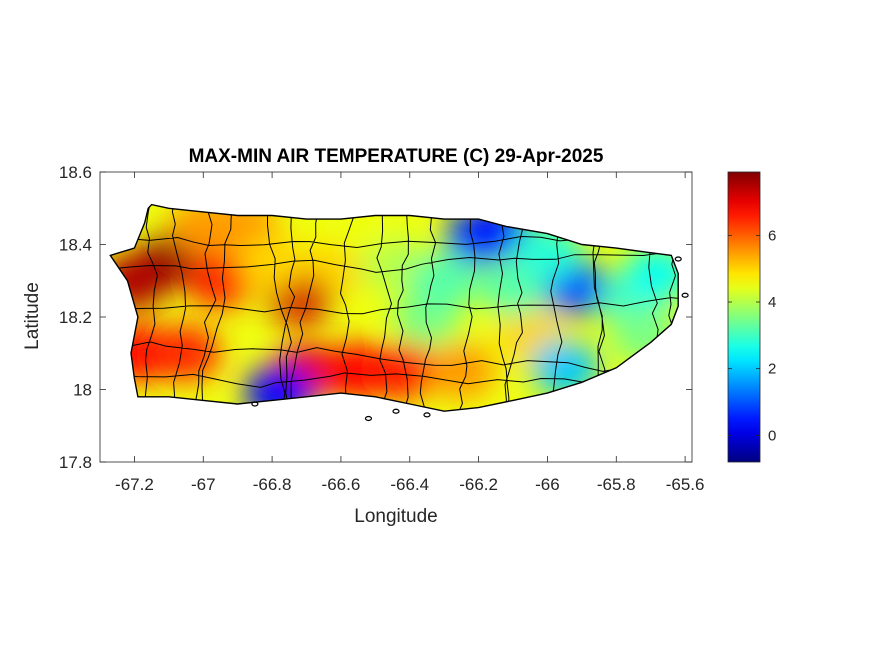 The width and height of the screenshot is (875, 656). I want to click on y-tick-label: 18.2, so click(75, 317).